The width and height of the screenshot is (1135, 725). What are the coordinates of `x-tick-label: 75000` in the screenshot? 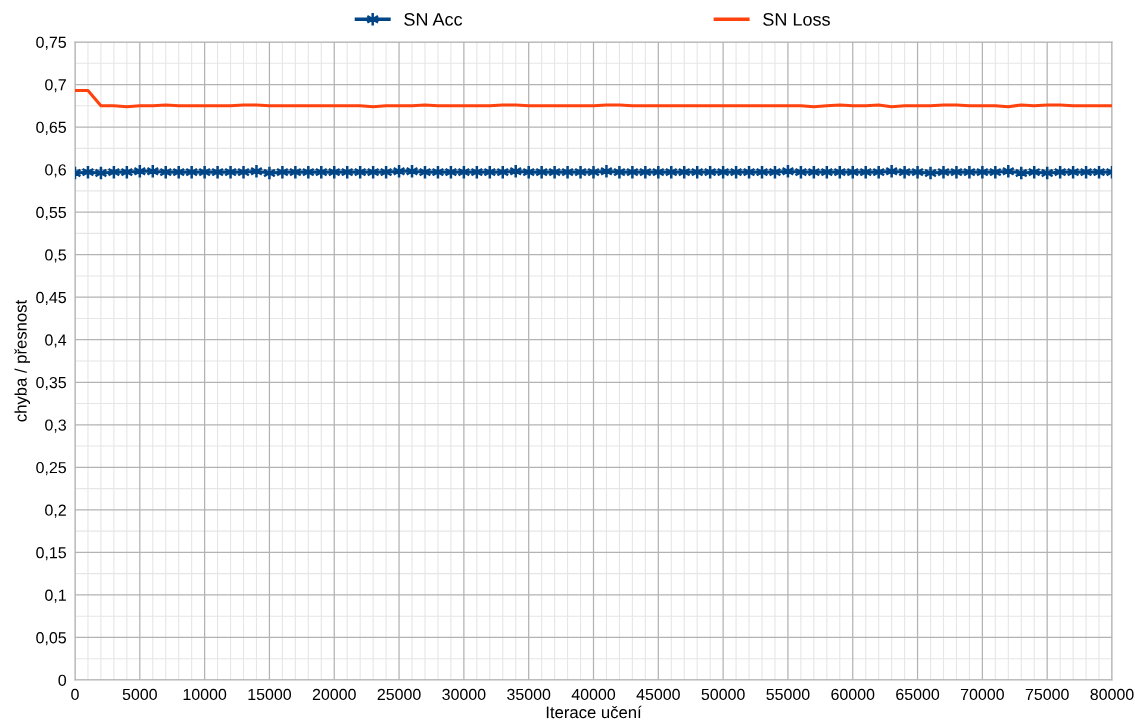 It's located at (1047, 694).